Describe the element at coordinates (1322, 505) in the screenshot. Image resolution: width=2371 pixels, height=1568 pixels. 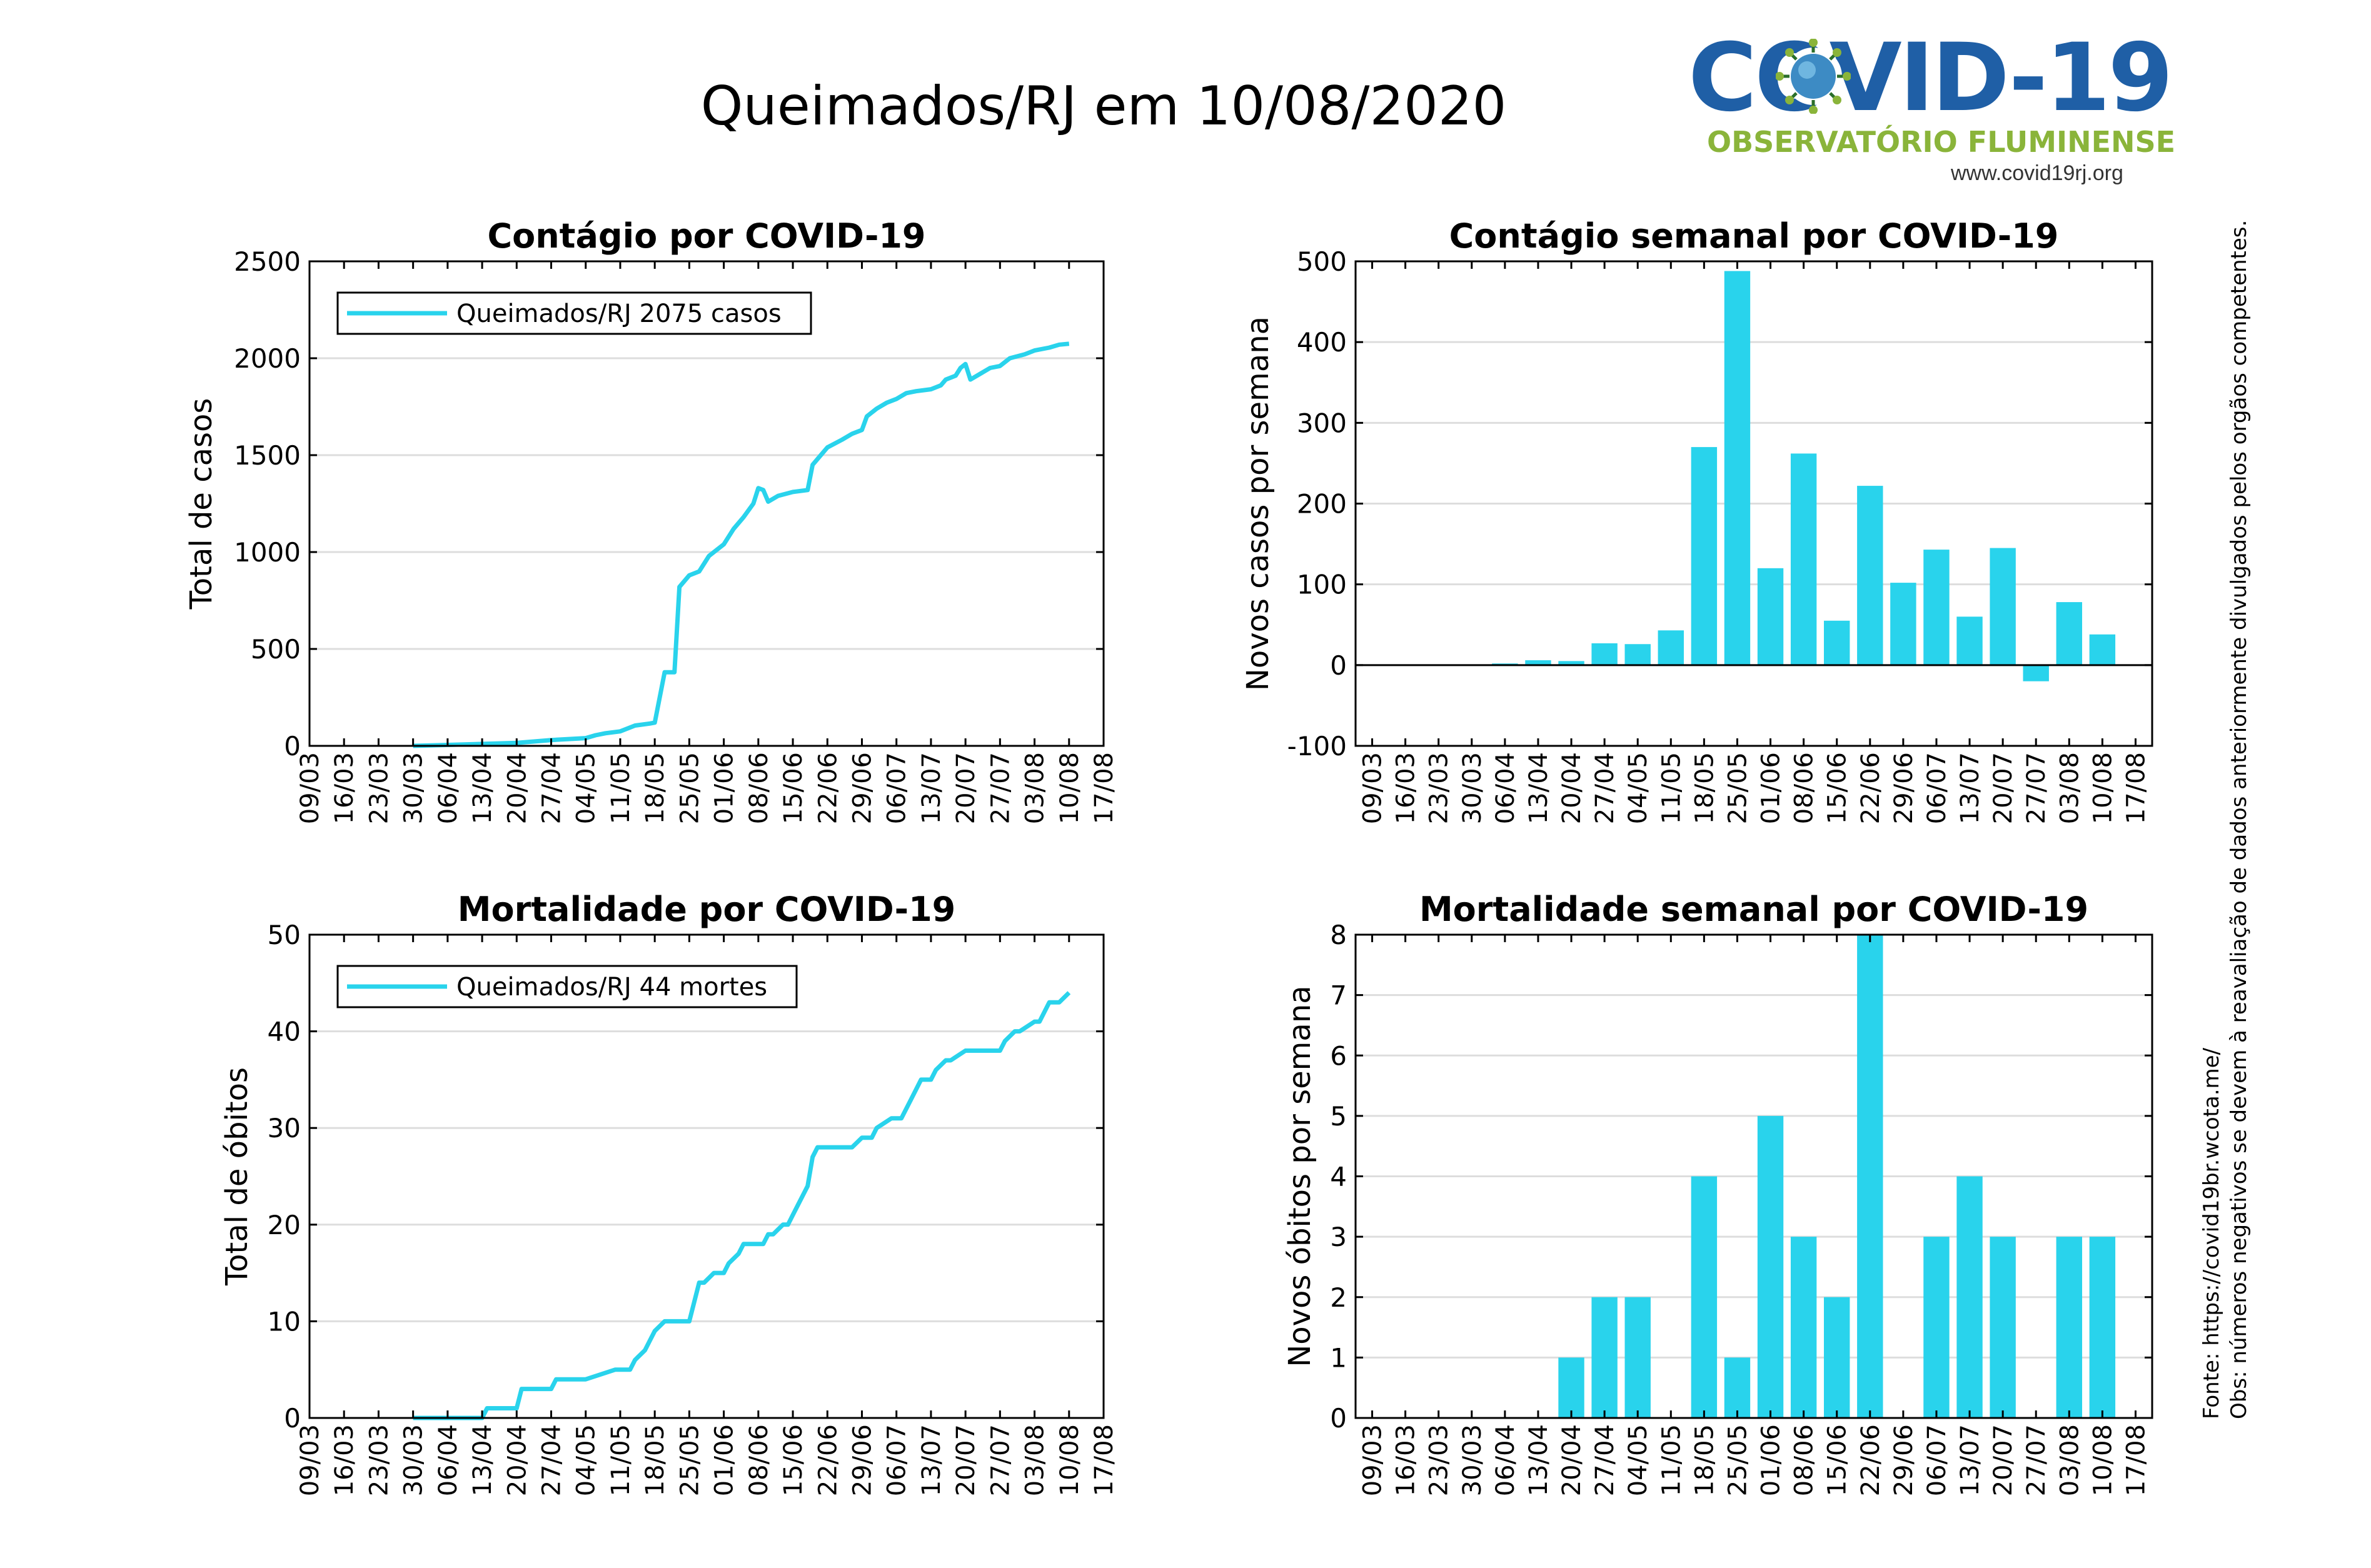
I see `y-tick-label: 200` at that location.